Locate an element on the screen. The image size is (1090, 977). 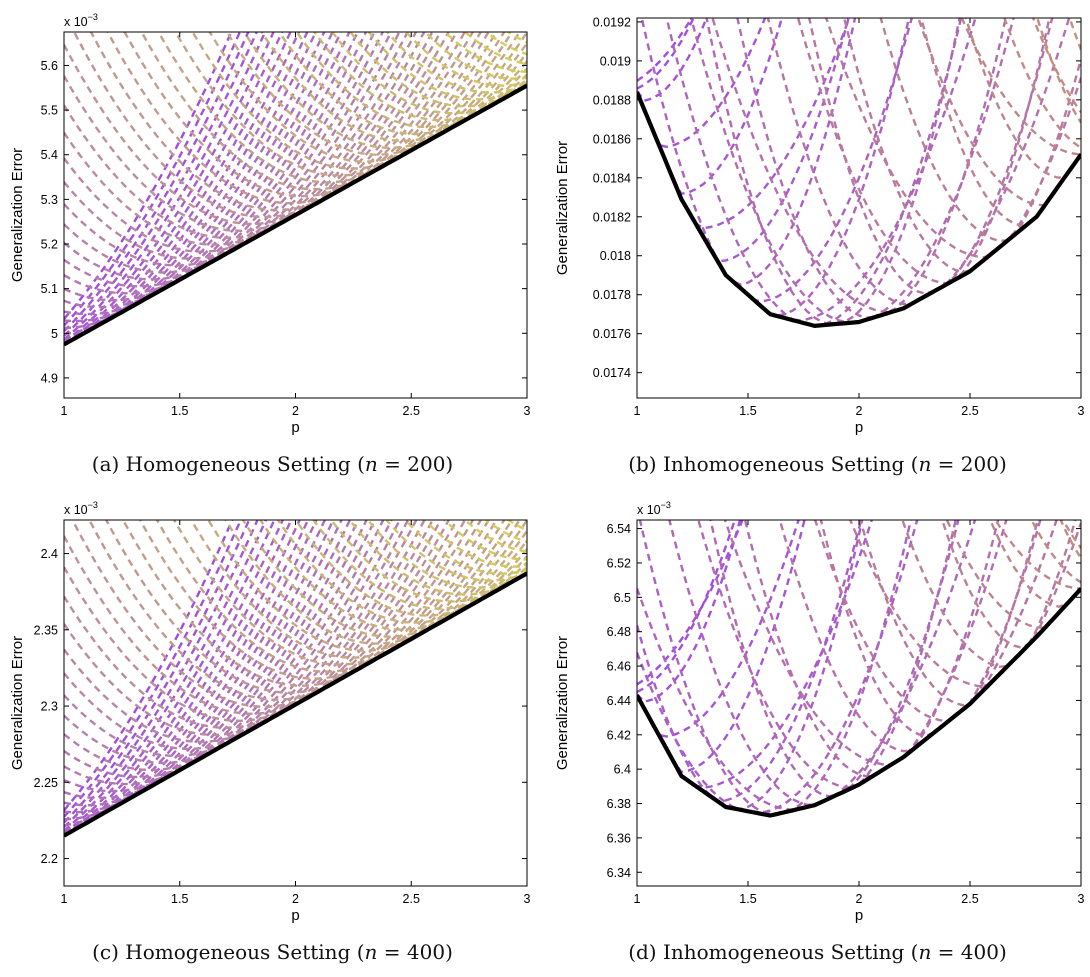
y-tick-label: 6.4 is located at coordinates (622, 770).